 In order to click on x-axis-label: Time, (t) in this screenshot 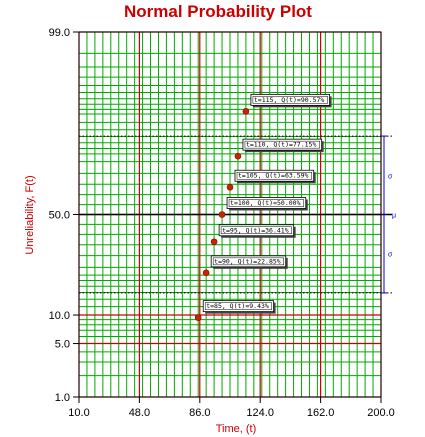, I will do `click(236, 429)`.